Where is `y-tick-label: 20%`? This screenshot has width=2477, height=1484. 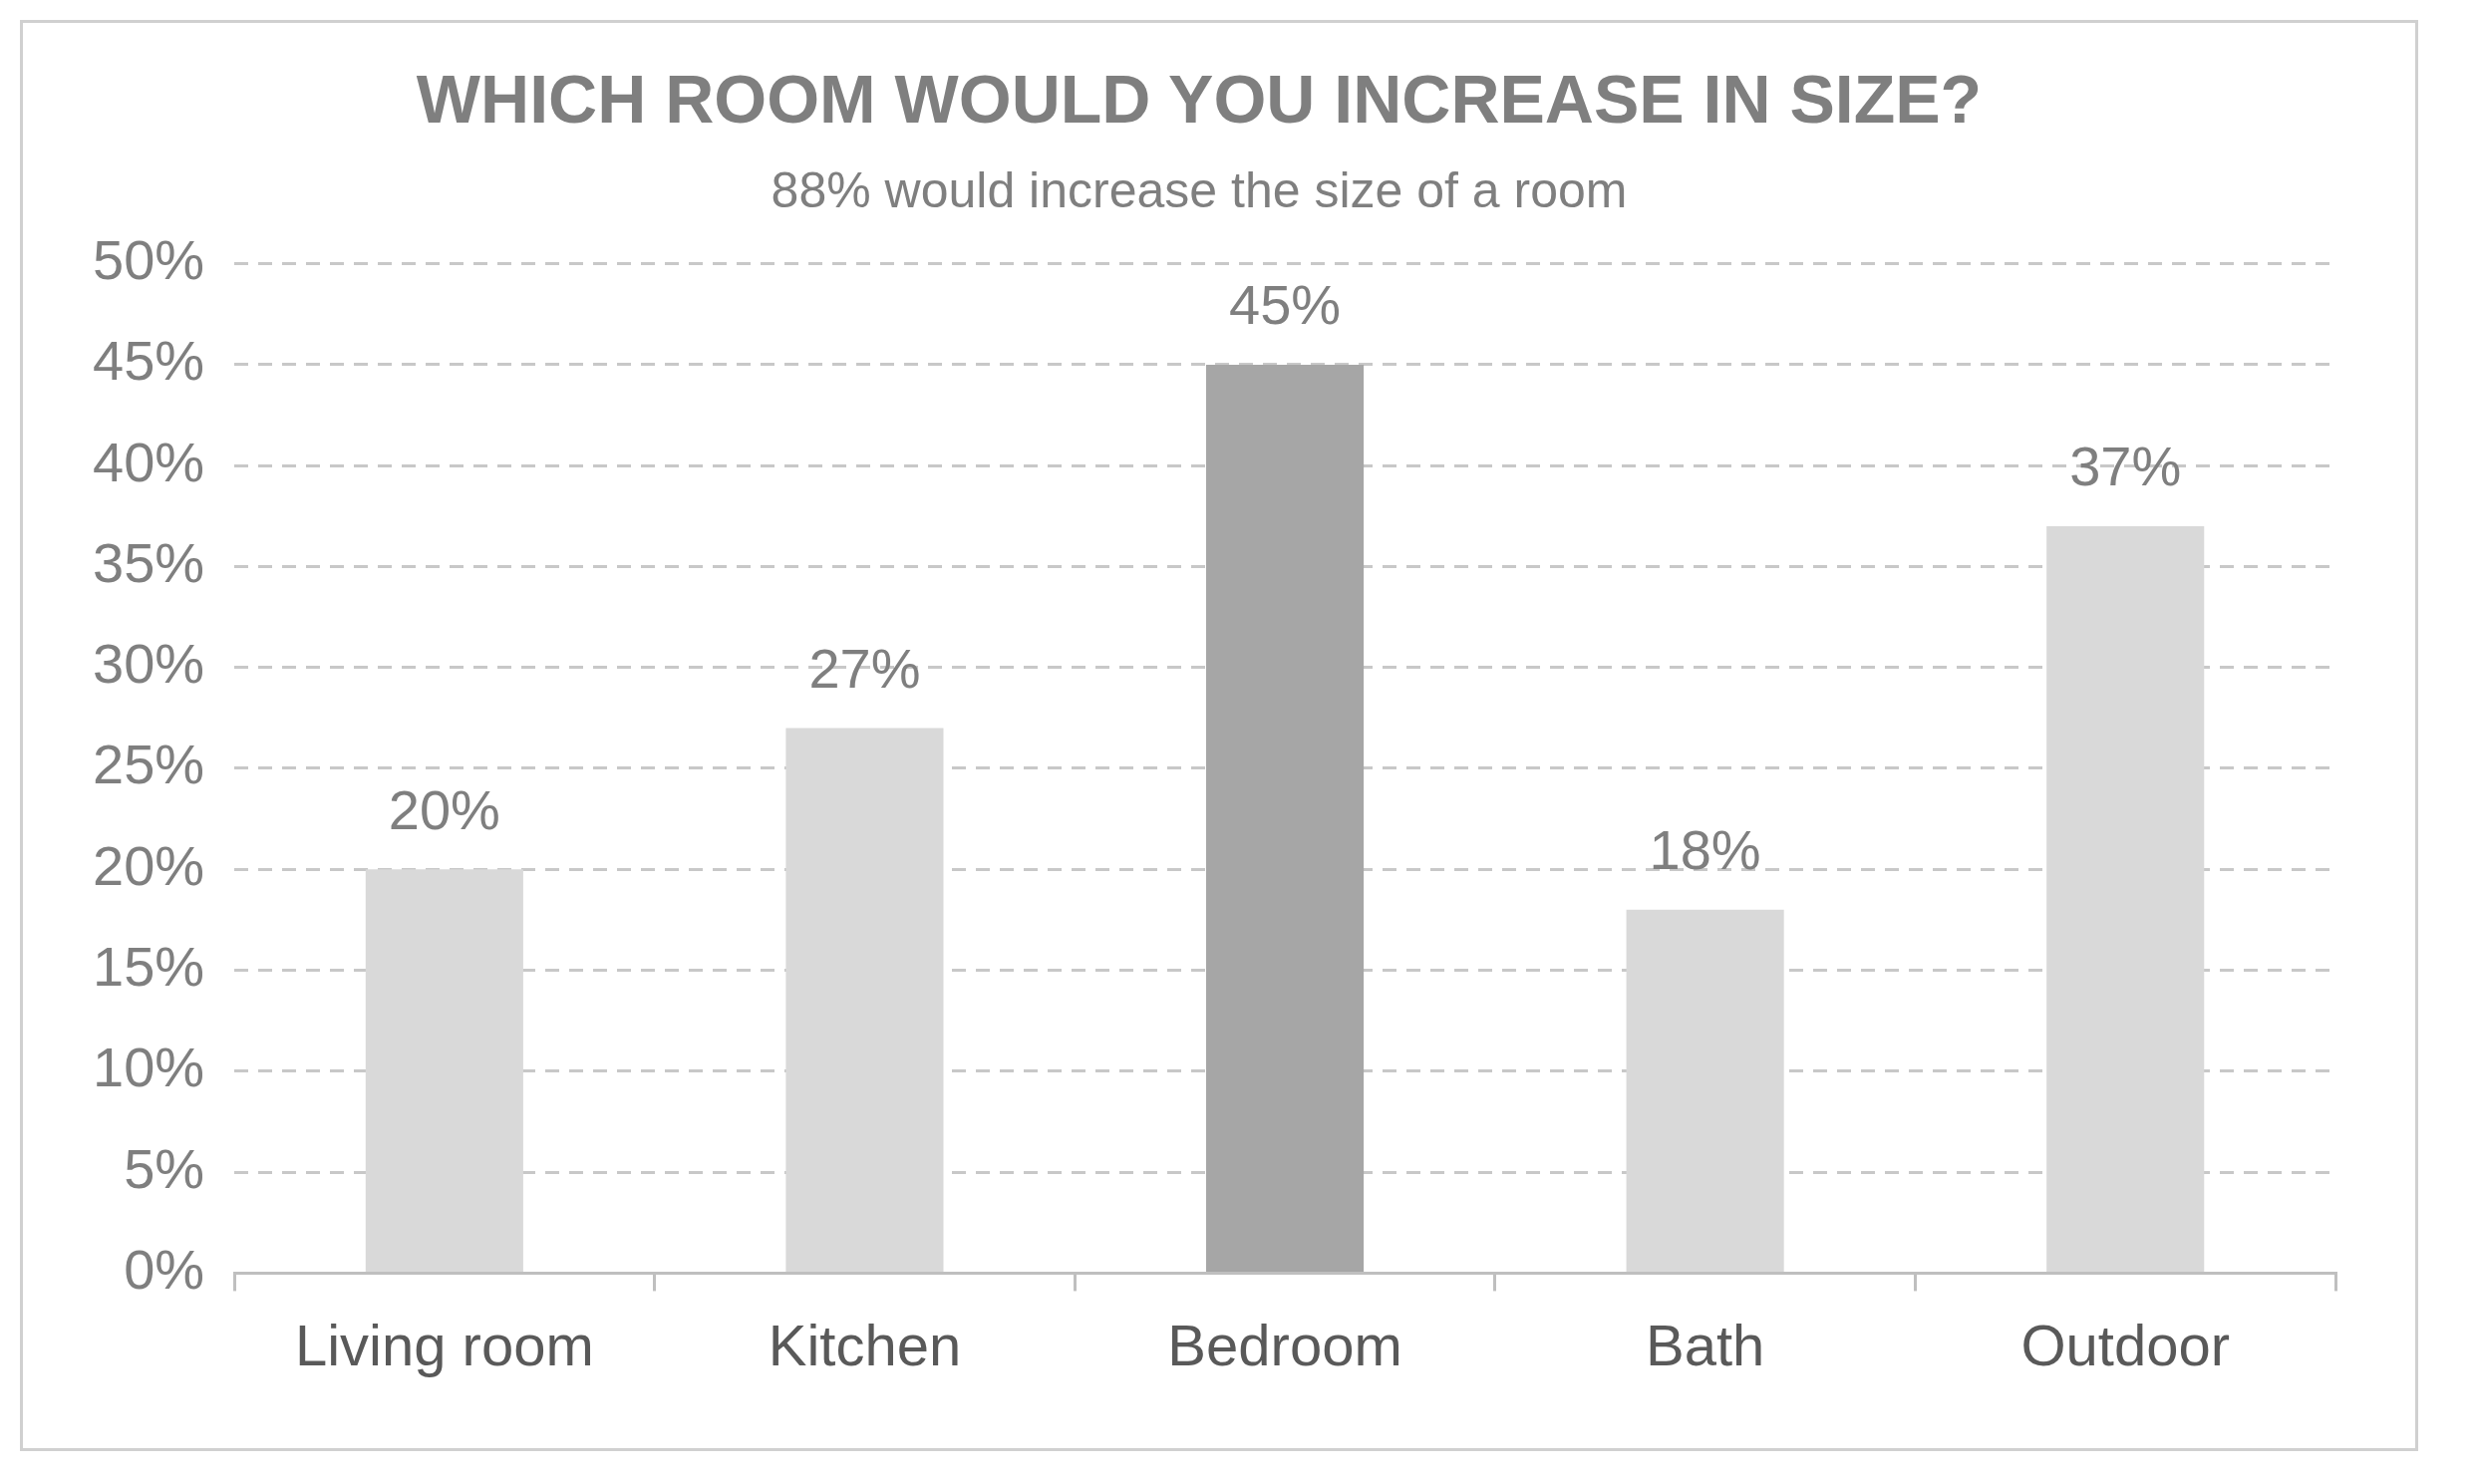 y-tick-label: 20% is located at coordinates (148, 865).